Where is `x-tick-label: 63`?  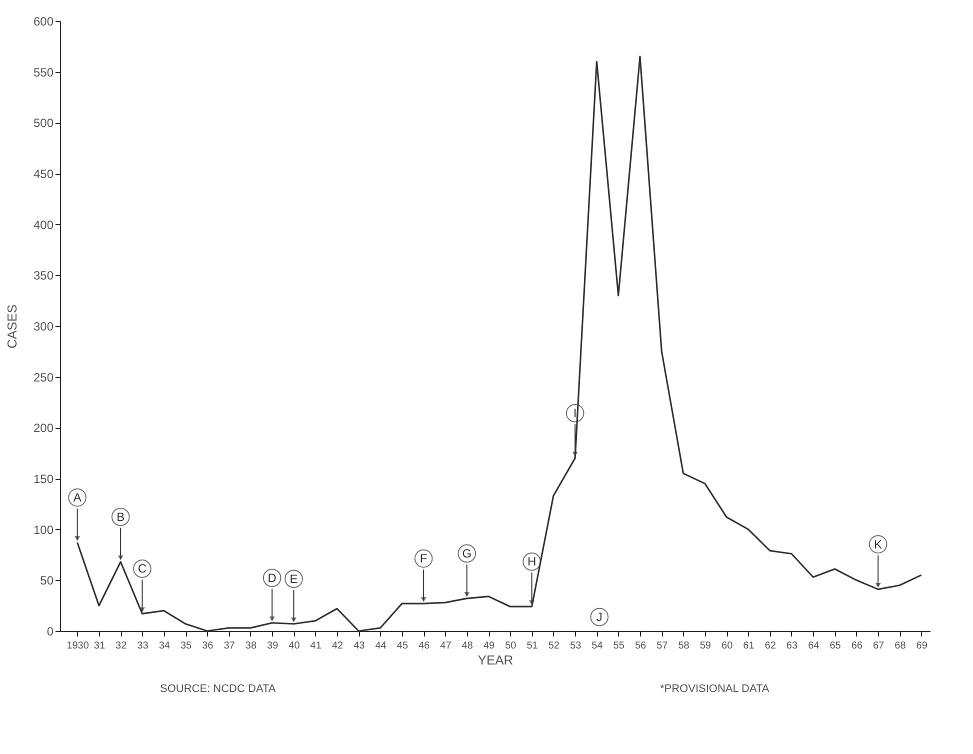
x-tick-label: 63 is located at coordinates (792, 646).